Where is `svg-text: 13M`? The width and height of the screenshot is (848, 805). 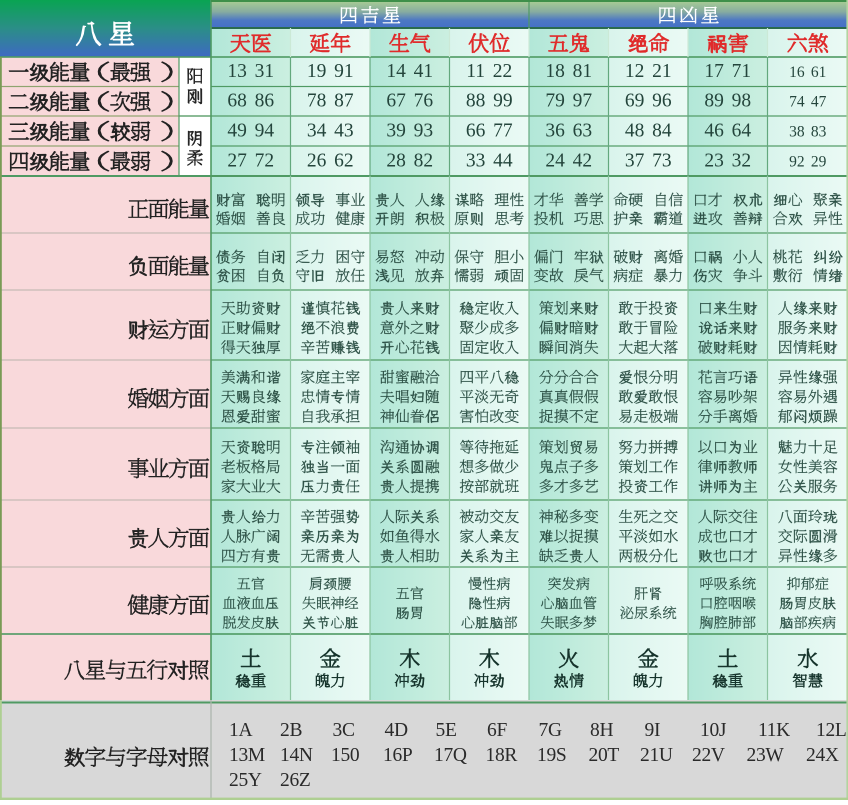
svg-text: 13M is located at coordinates (247, 755).